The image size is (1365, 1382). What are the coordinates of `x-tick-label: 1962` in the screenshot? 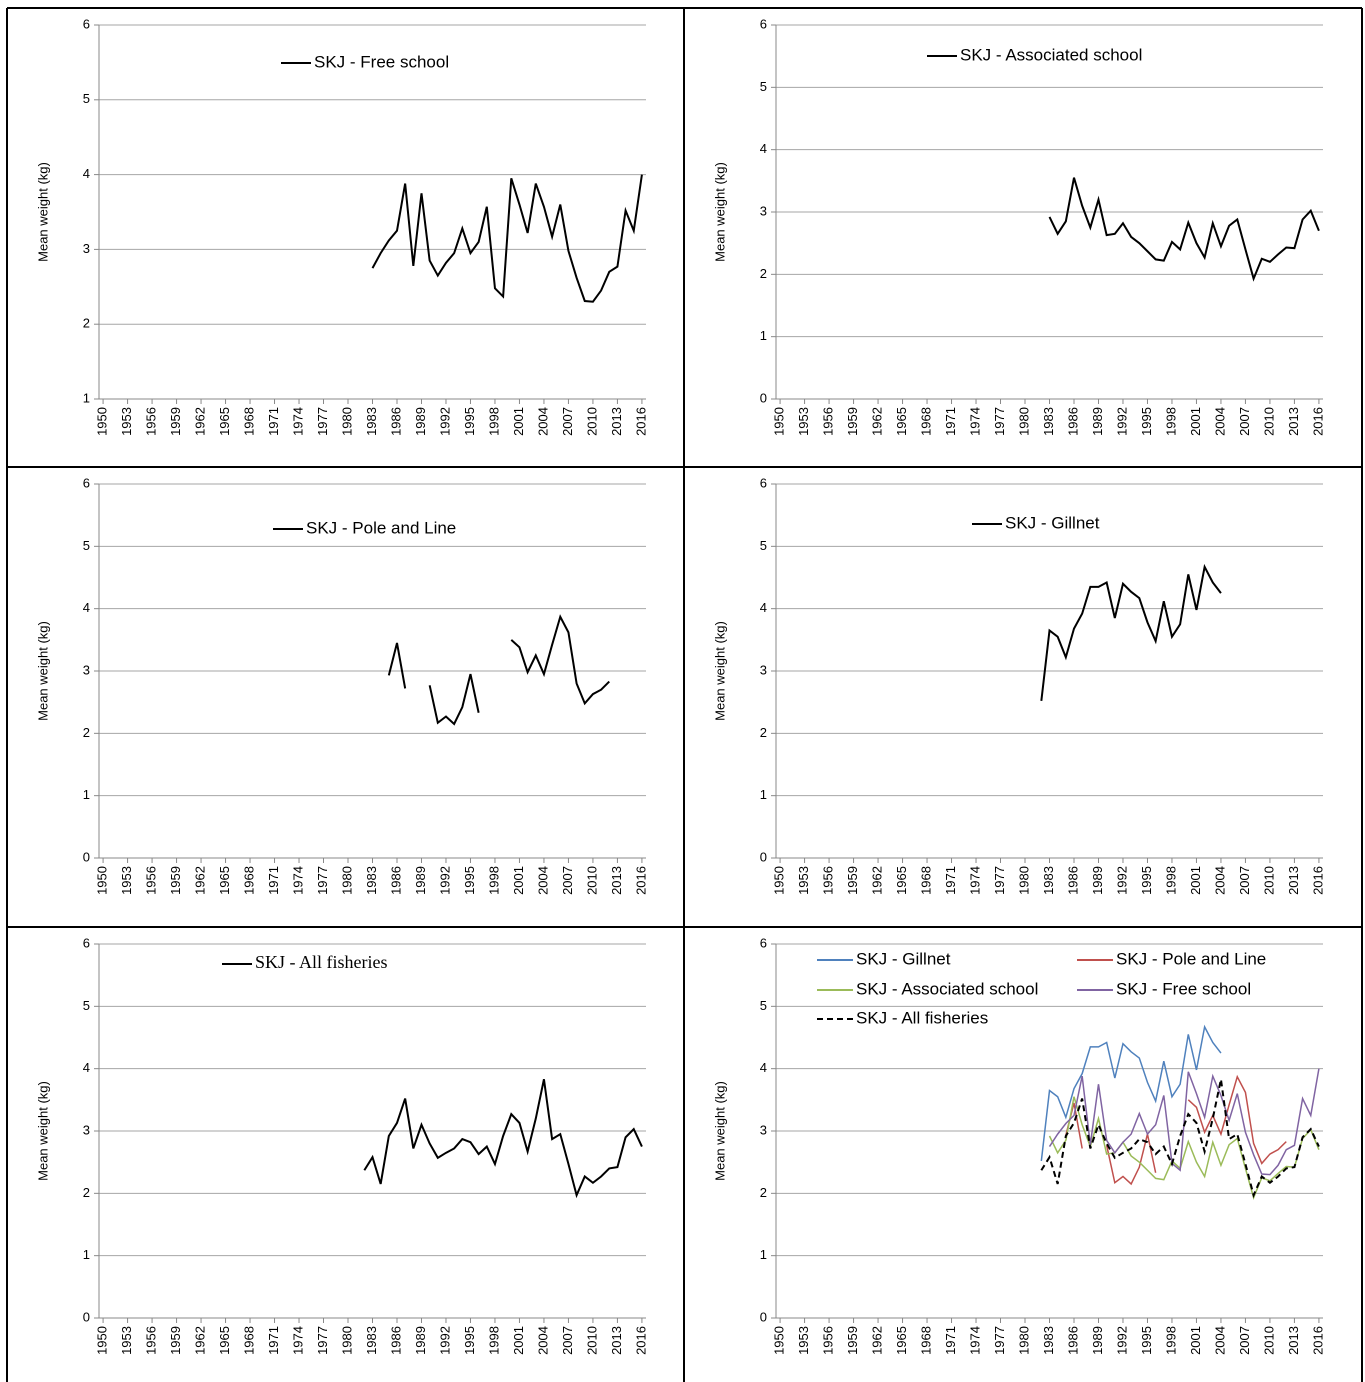 It's located at (876, 421).